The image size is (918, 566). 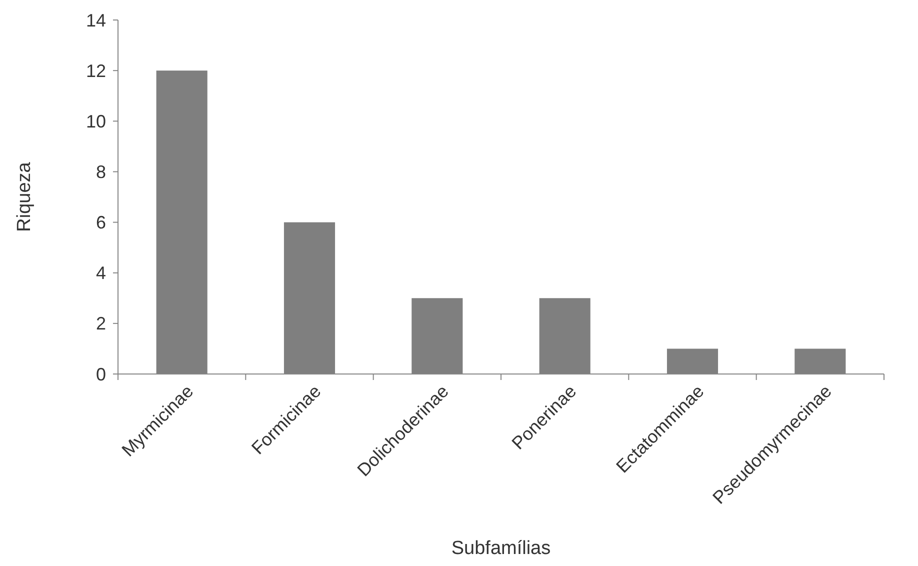 I want to click on y-tick-label: 4, so click(x=101, y=273).